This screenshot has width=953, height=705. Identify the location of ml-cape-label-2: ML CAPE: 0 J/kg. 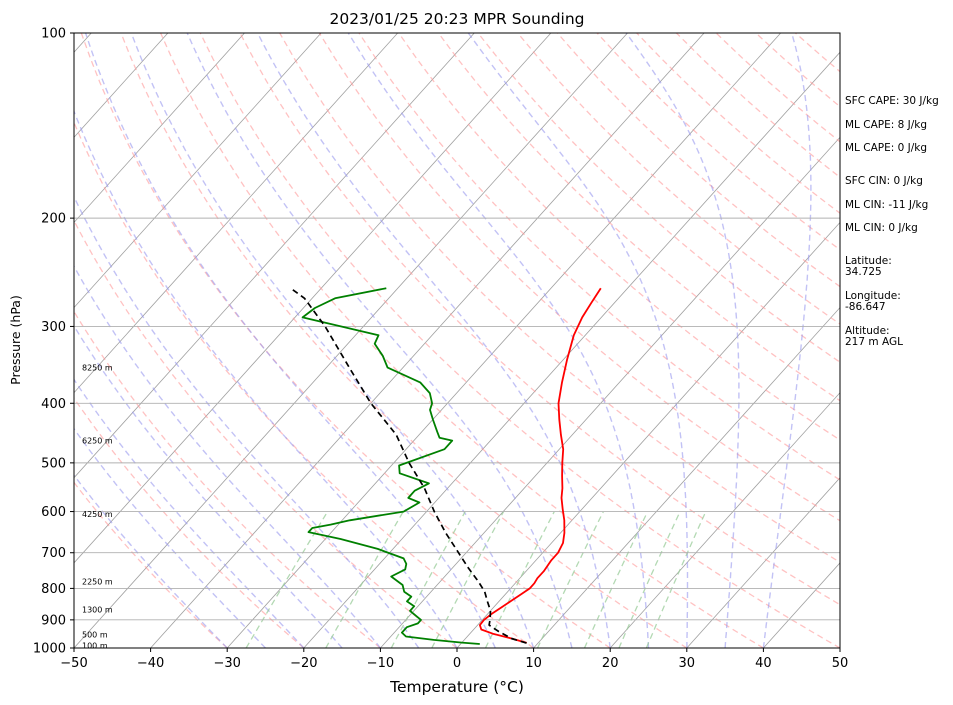
(886, 148).